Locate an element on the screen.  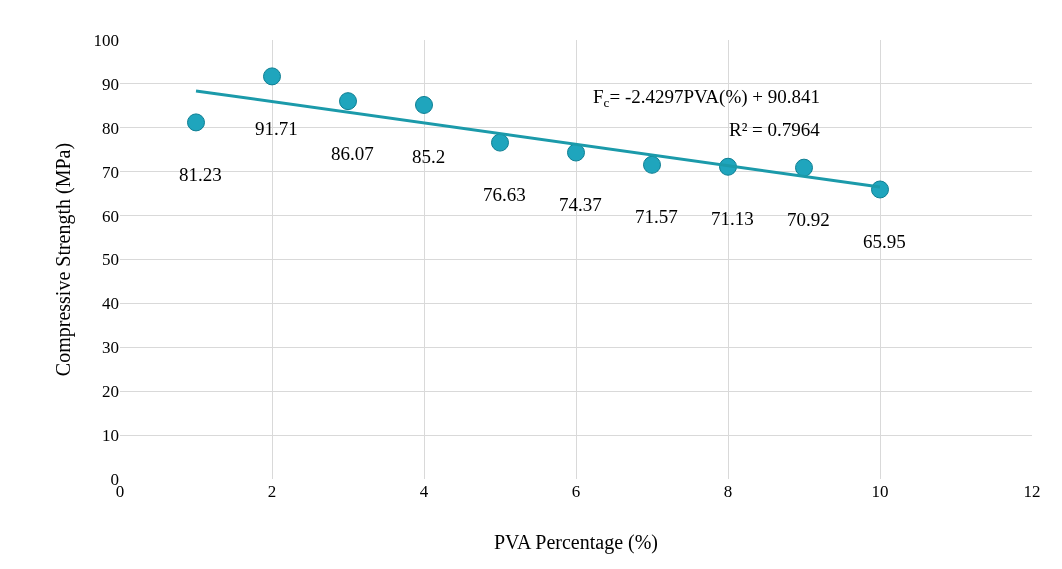
y-tick-label: 30 is located at coordinates (110, 348).